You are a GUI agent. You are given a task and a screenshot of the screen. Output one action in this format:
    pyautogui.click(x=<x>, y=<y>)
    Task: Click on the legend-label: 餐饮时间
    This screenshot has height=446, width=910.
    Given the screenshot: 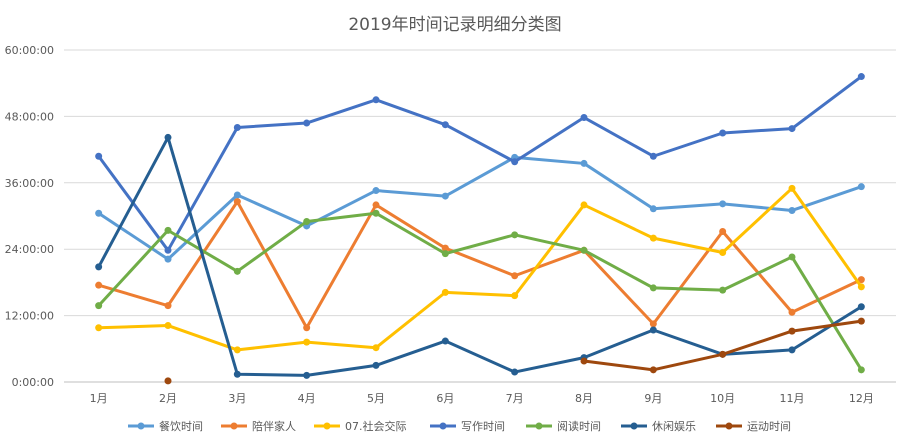 What is the action you would take?
    pyautogui.click(x=181, y=426)
    